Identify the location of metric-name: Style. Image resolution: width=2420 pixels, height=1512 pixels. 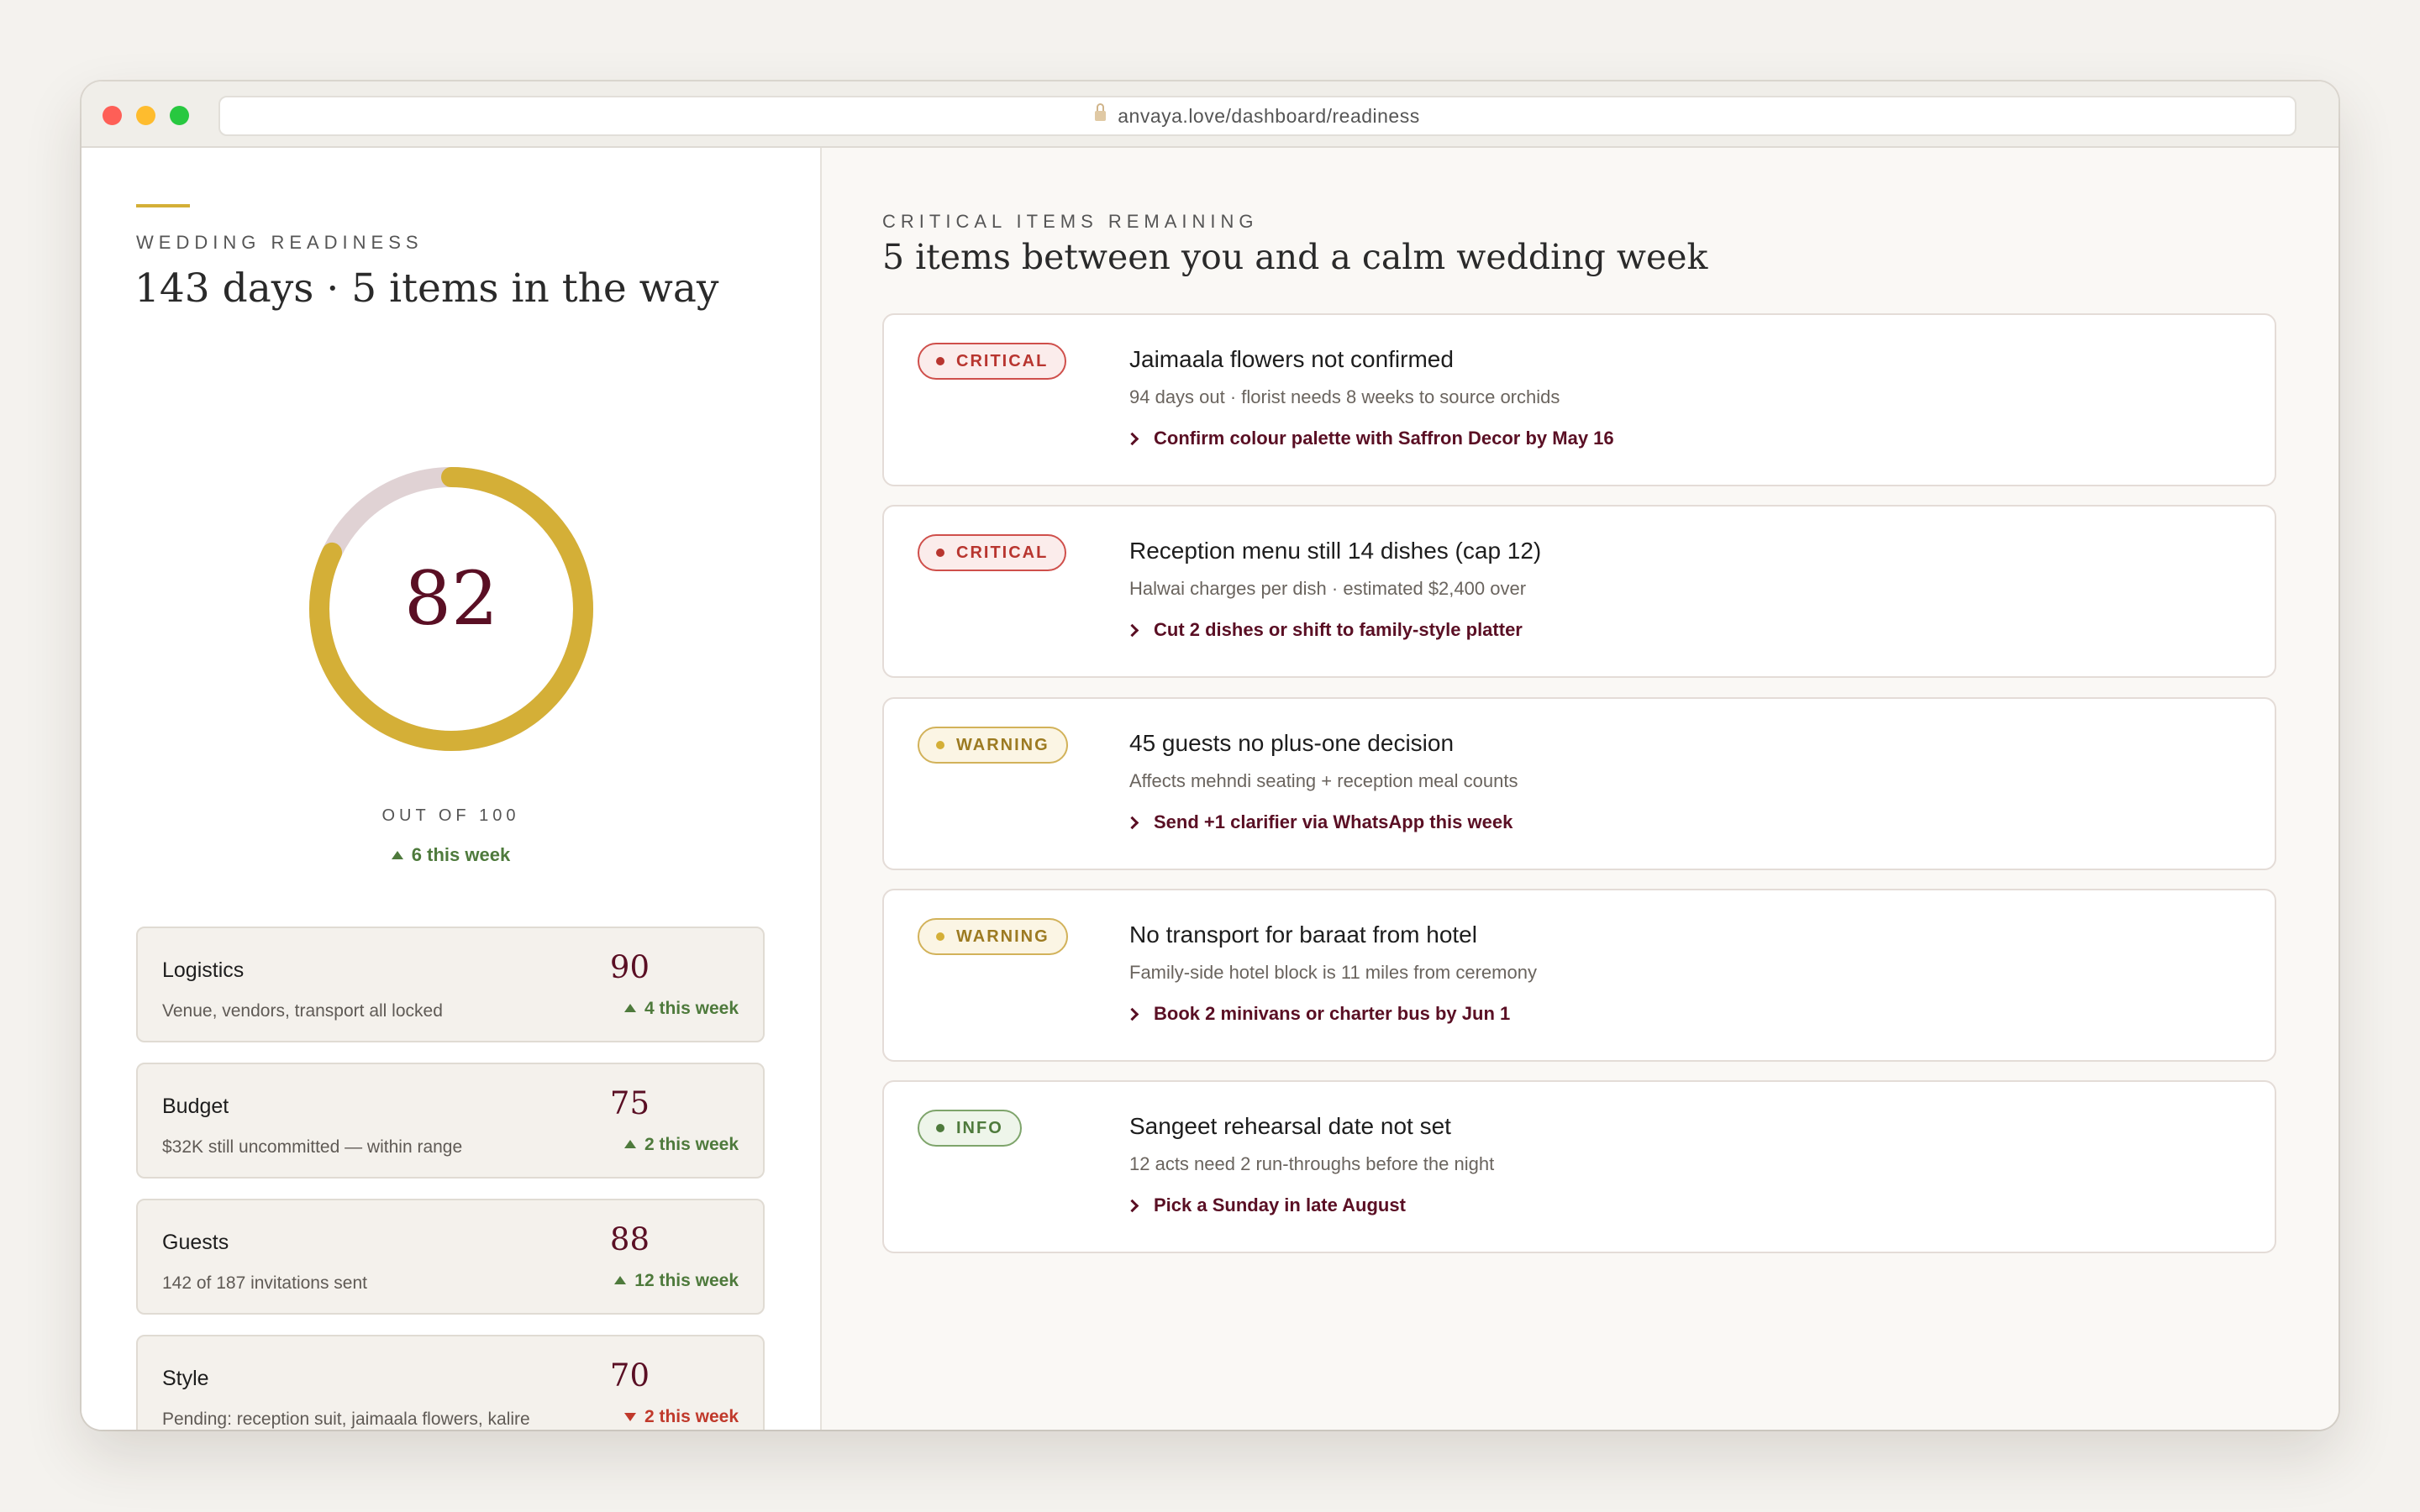
(185, 1378).